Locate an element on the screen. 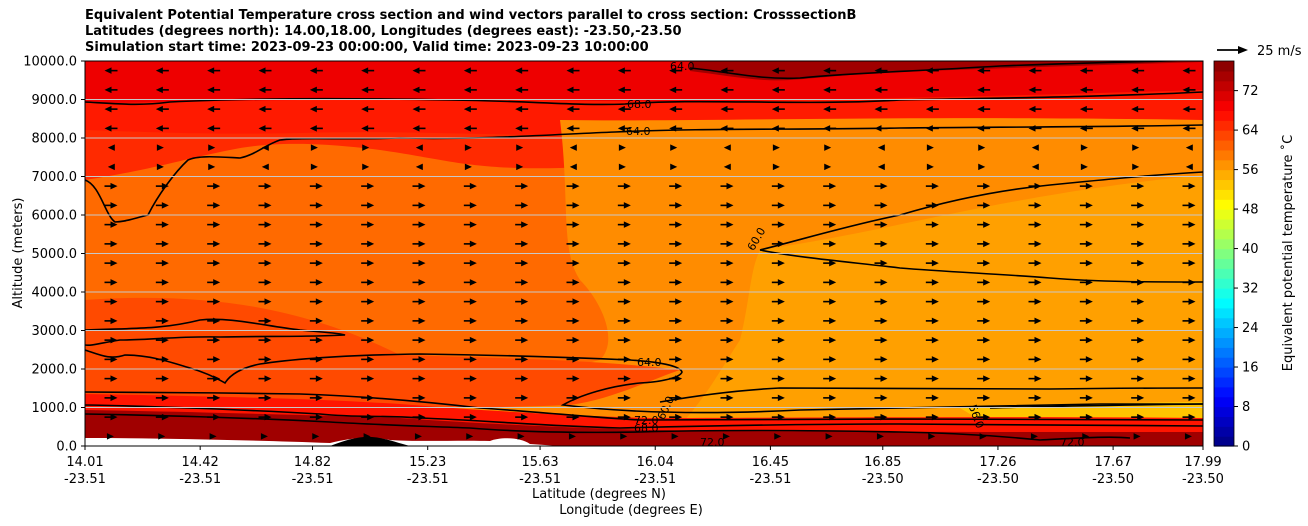 The image size is (1308, 526). x-tick-label-lat: 14.82 is located at coordinates (312, 462).